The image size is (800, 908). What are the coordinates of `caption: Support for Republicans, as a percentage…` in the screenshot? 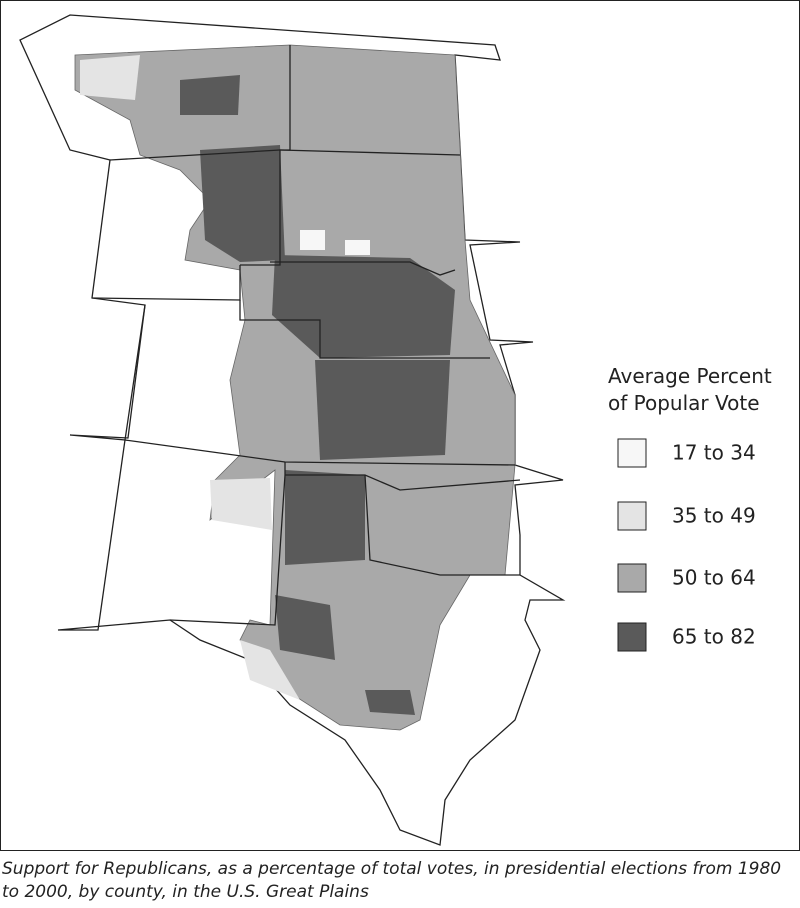 It's located at (392, 880).